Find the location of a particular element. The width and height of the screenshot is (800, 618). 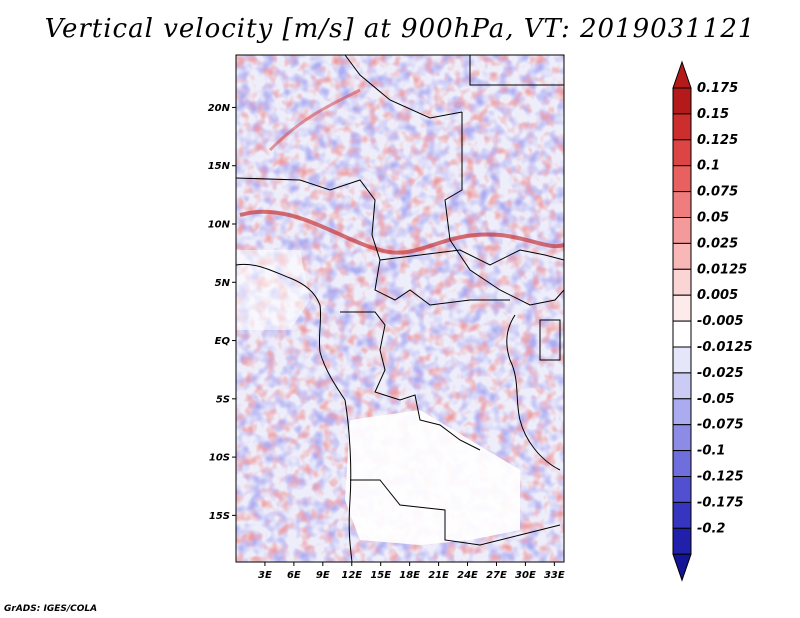

credit-label: GrADS: IGES/COLA is located at coordinates (51, 609).